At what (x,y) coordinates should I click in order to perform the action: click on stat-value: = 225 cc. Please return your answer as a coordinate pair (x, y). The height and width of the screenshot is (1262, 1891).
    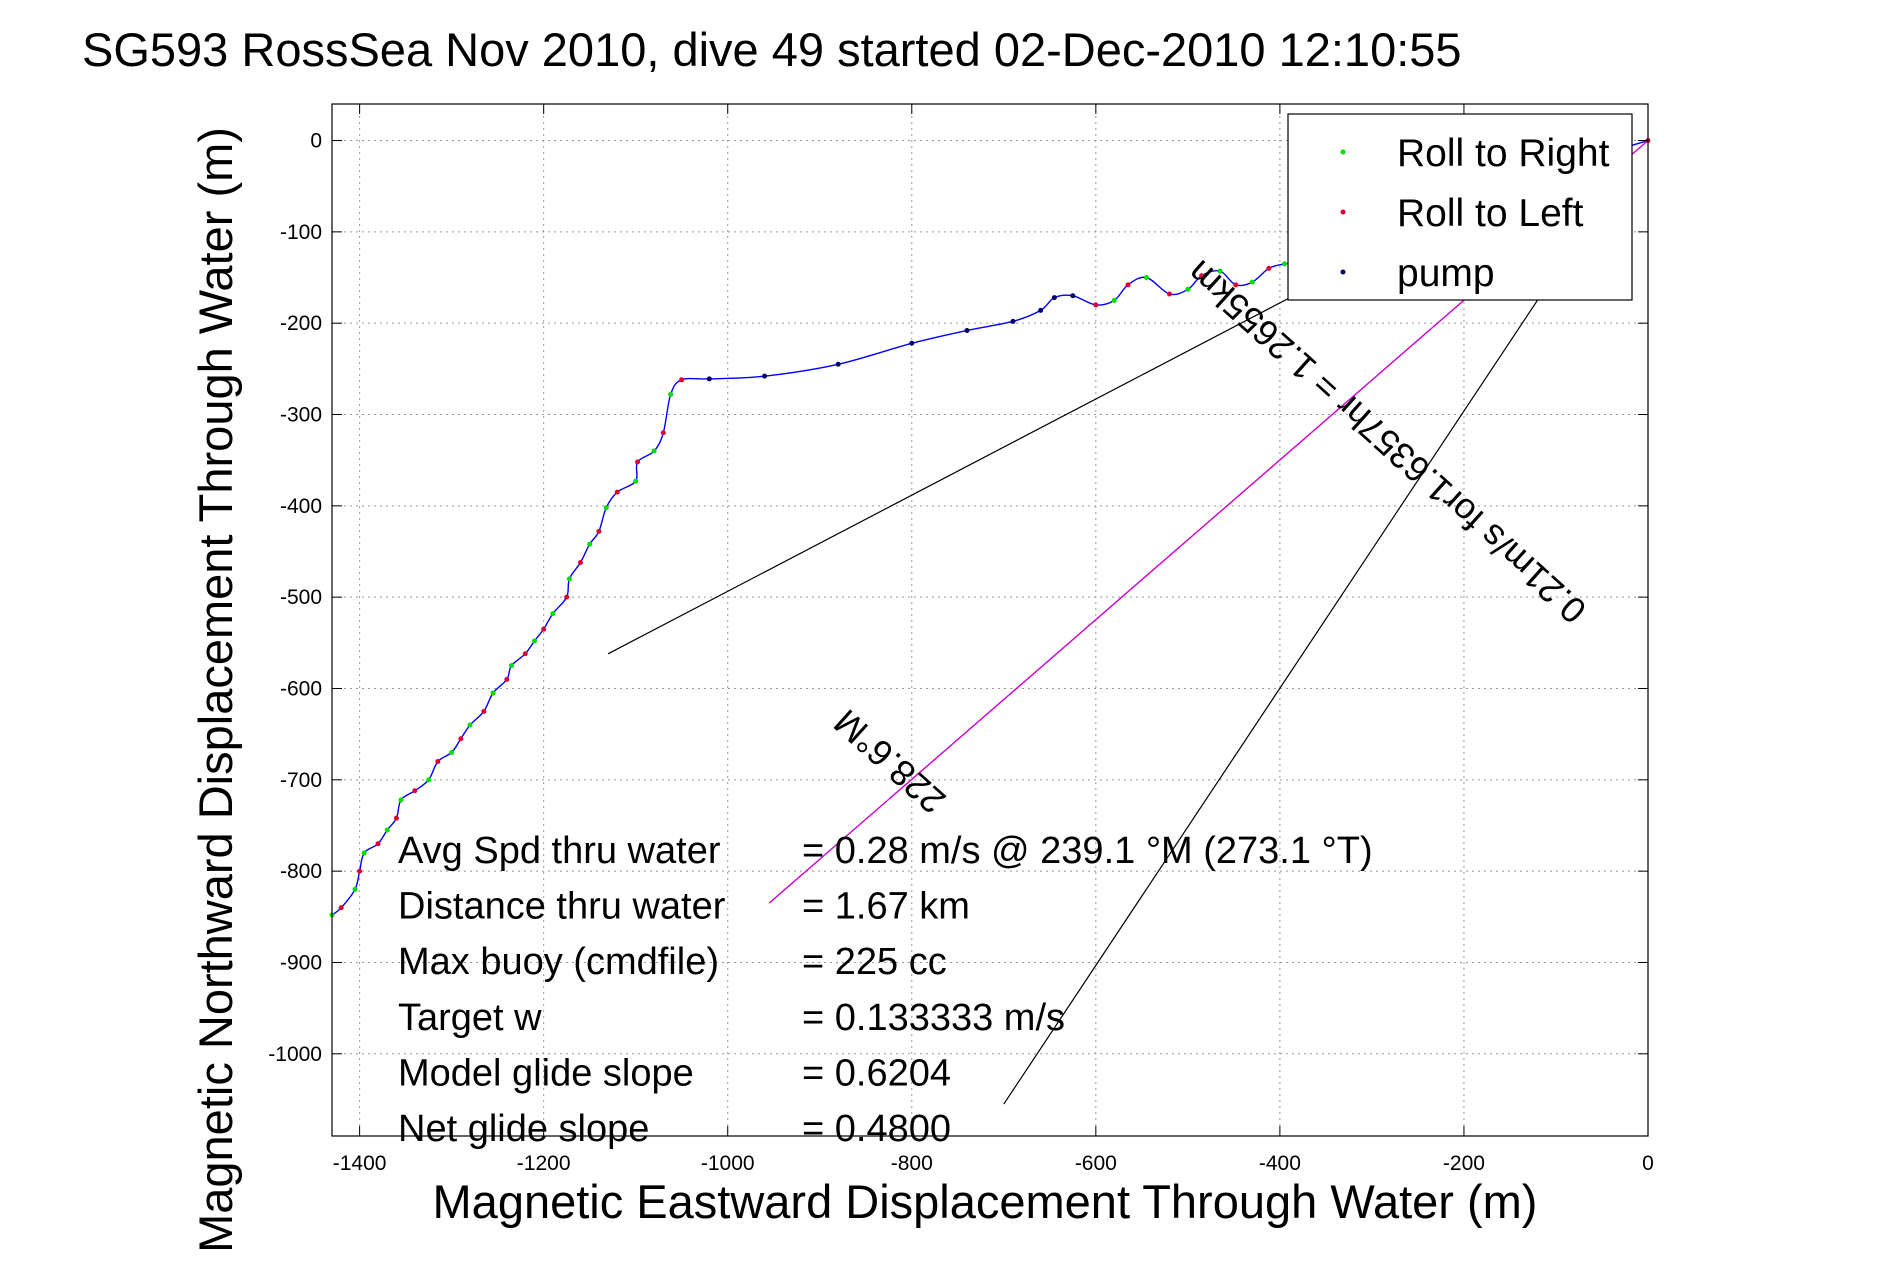
    Looking at the image, I should click on (874, 962).